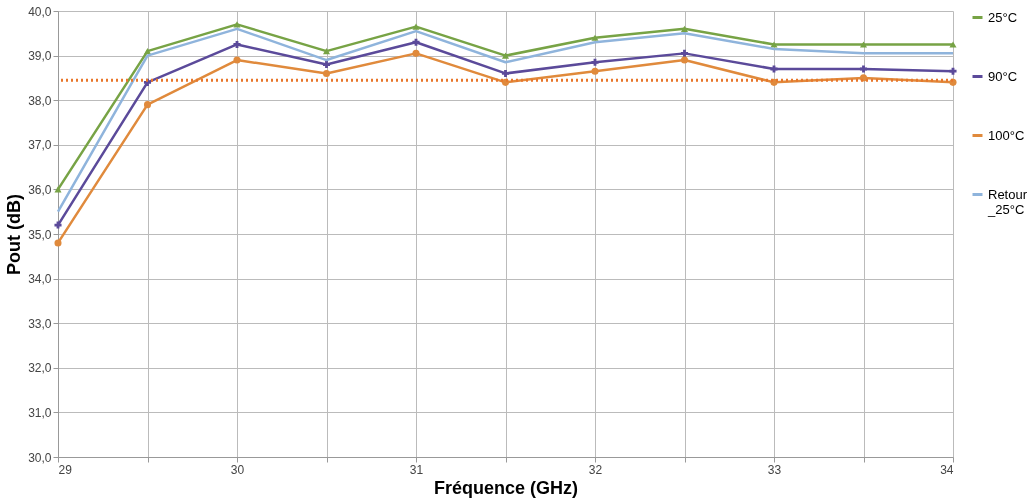 Image resolution: width=1033 pixels, height=502 pixels. I want to click on y-tick-label: 40,0, so click(40, 11).